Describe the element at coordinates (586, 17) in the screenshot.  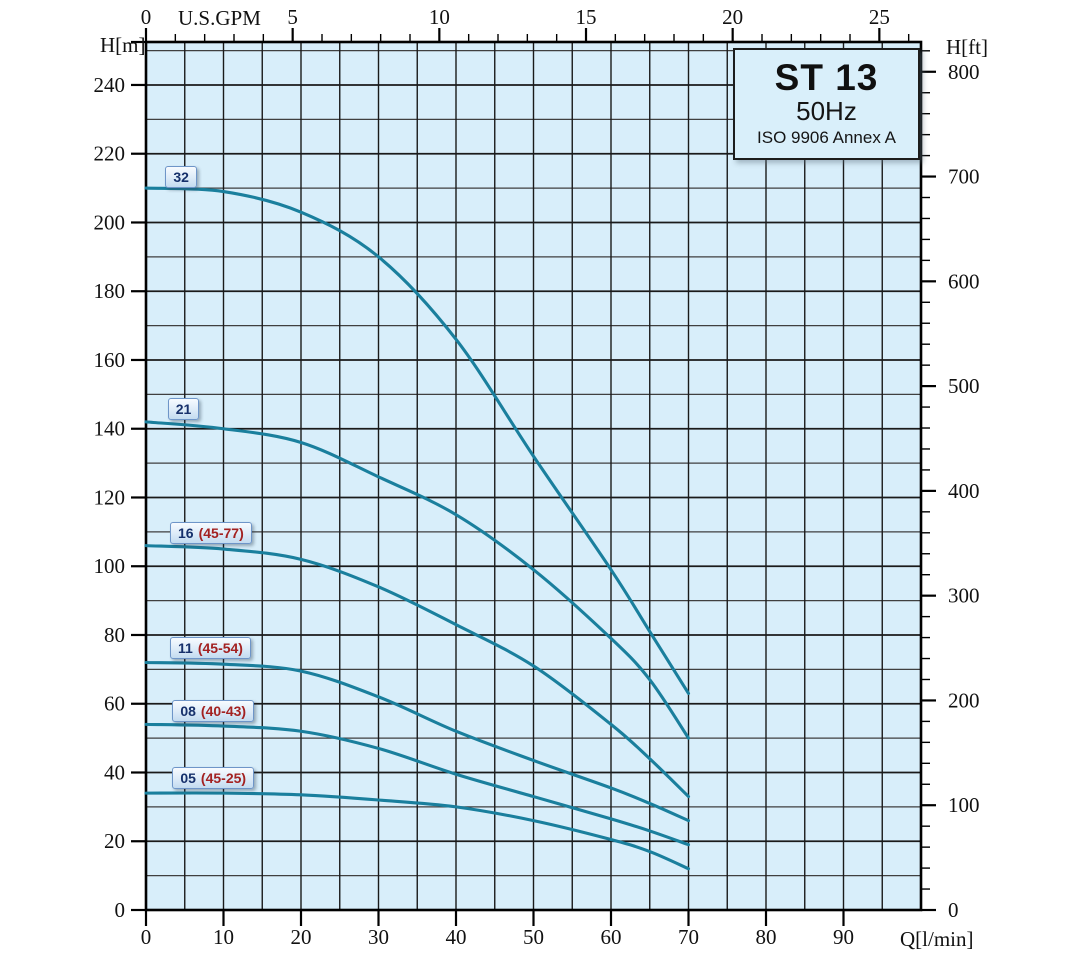
I see `gpm-tick-label-15: 15` at that location.